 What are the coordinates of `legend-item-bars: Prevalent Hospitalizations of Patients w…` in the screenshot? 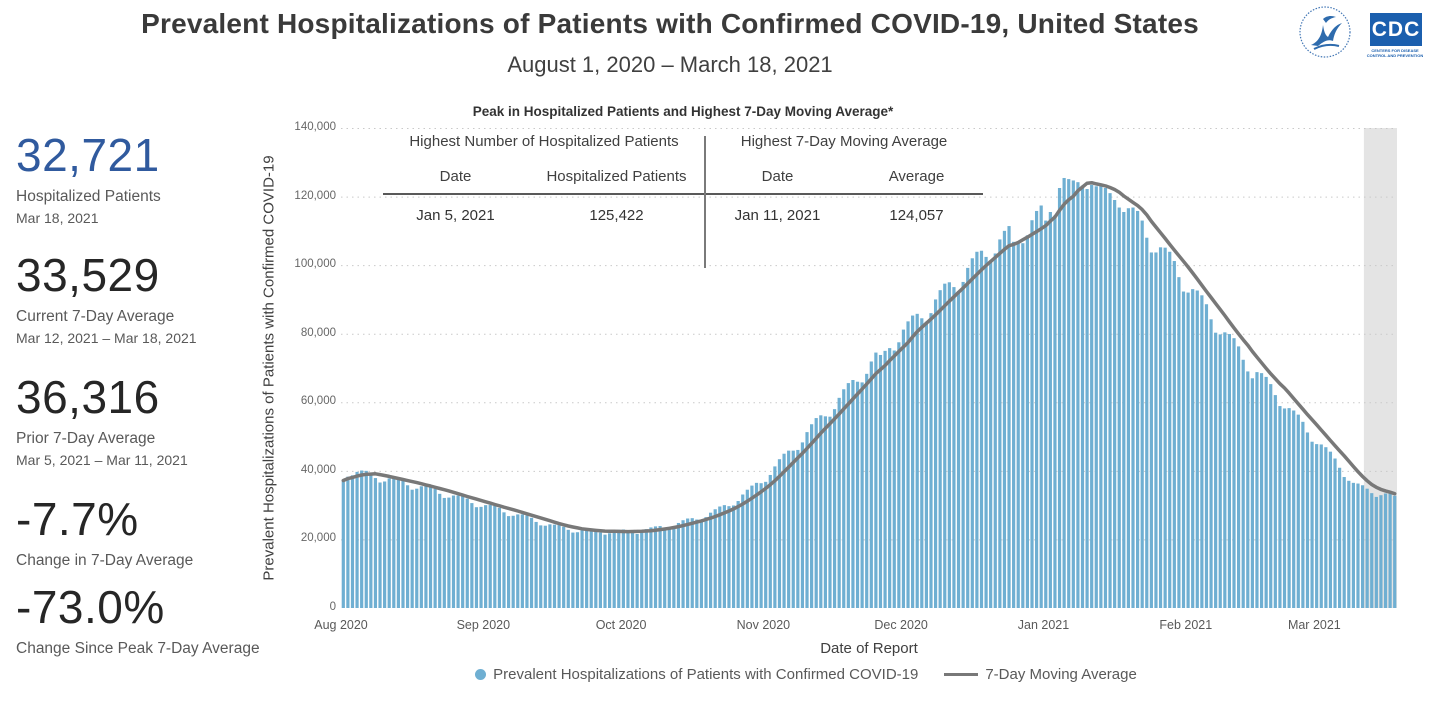 It's located at (696, 674).